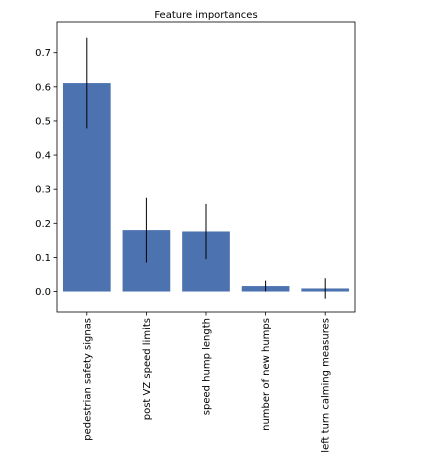 Image resolution: width=438 pixels, height=459 pixels. Describe the element at coordinates (87, 379) in the screenshot. I see `x-tick-label: pedestrian safety signas` at that location.